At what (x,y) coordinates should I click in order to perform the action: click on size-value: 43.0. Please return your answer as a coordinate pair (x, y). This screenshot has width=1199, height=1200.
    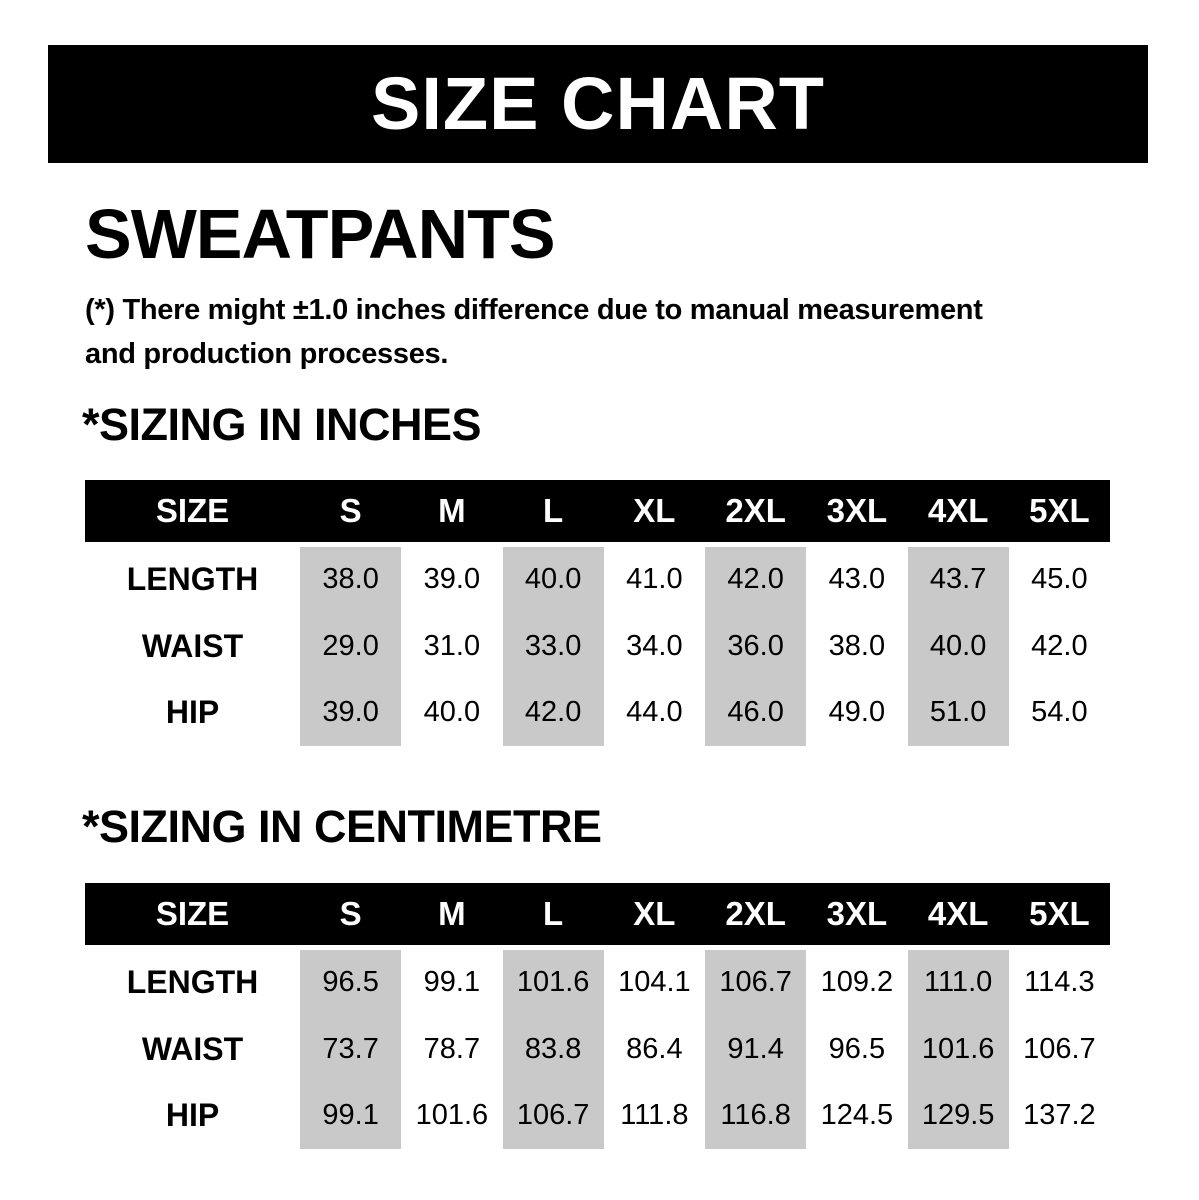
    Looking at the image, I should click on (857, 579).